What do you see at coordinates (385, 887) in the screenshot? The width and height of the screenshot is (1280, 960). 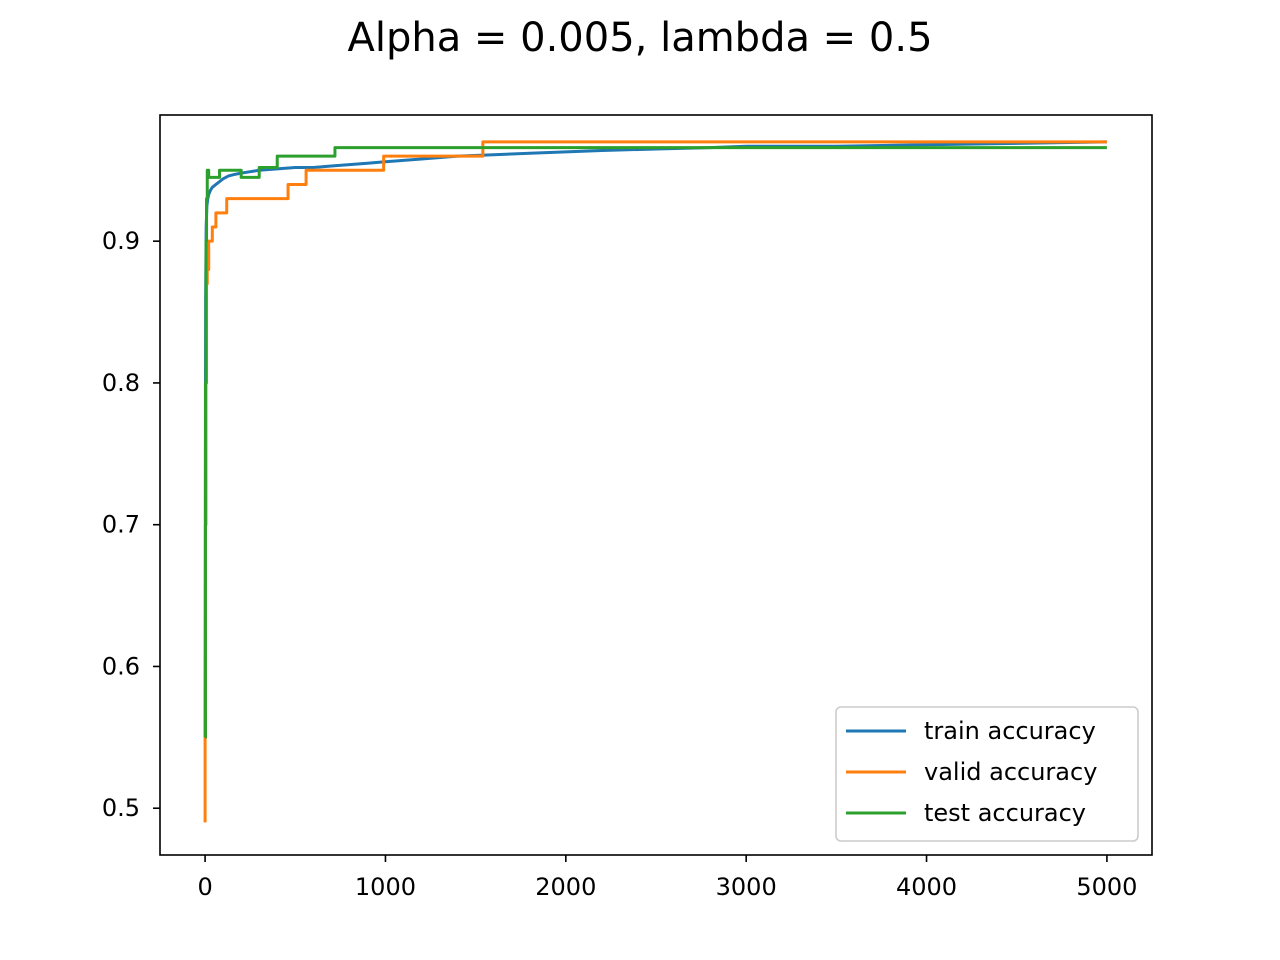 I see `x-tick-label: 1000` at bounding box center [385, 887].